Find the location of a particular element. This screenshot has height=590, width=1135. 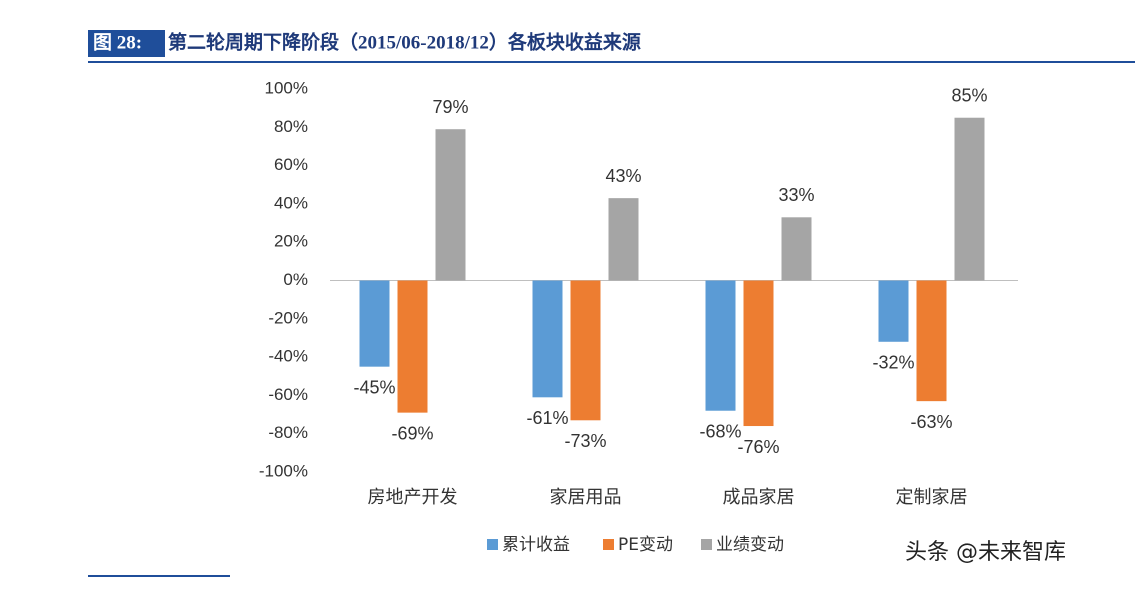

x-tick-label: 家居用品 is located at coordinates (586, 497).